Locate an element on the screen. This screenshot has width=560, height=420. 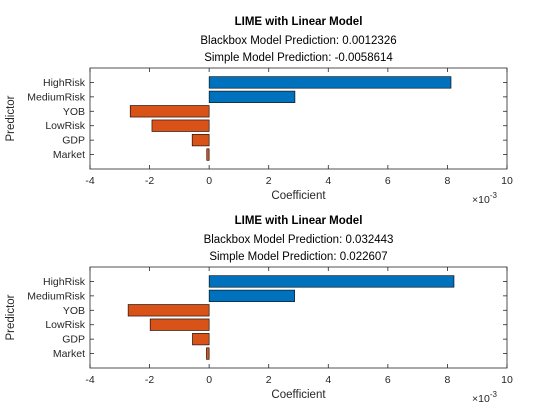
chart-subtitle: Blackbox Model Prediction: 0.032443 is located at coordinates (299, 240).